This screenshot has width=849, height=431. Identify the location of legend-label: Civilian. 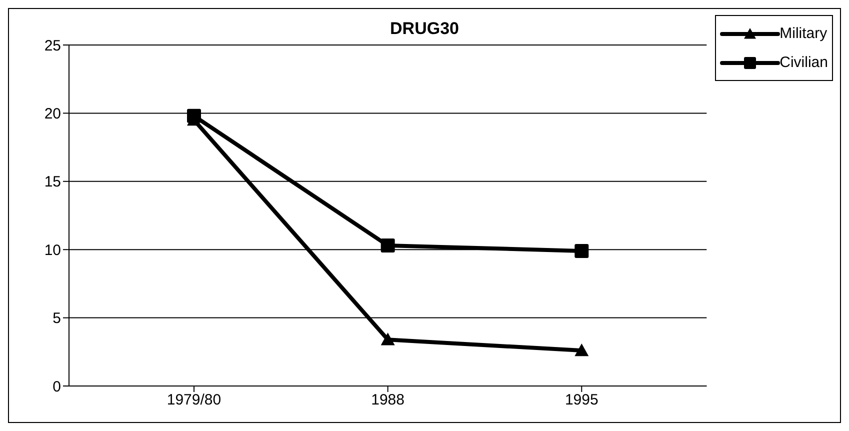
(804, 62).